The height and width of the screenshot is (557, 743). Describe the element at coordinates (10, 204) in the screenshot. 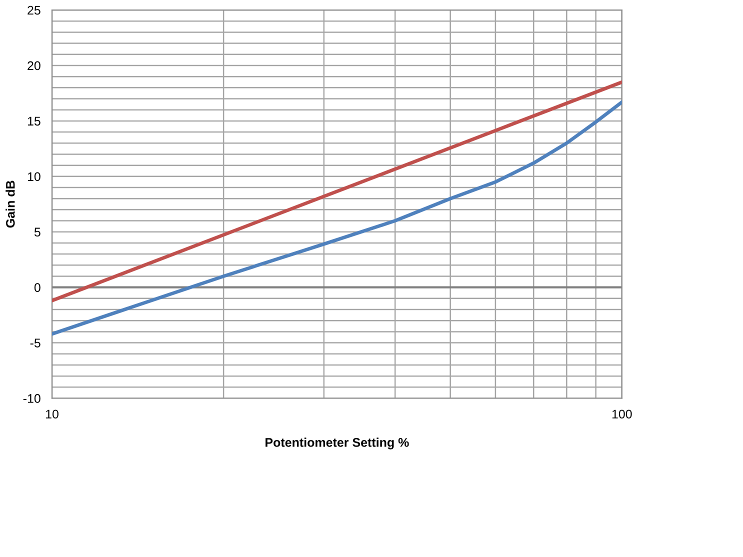

I see `y-axis-title: Gain dB` at that location.